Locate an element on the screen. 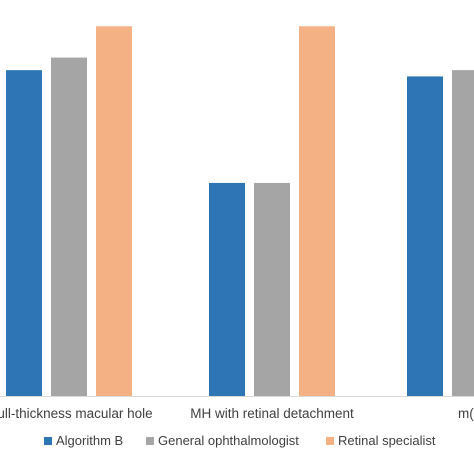 This screenshot has height=474, width=474. category-label-1: ull-thickness macular hole is located at coordinates (76, 413).